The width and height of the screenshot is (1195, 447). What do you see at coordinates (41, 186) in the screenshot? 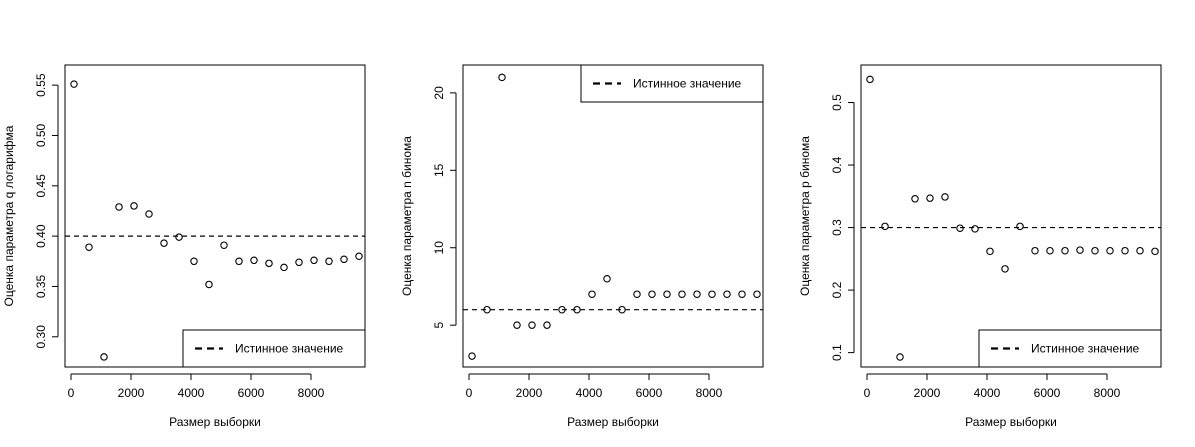
I see `y-tick-label: 0.45` at bounding box center [41, 186].